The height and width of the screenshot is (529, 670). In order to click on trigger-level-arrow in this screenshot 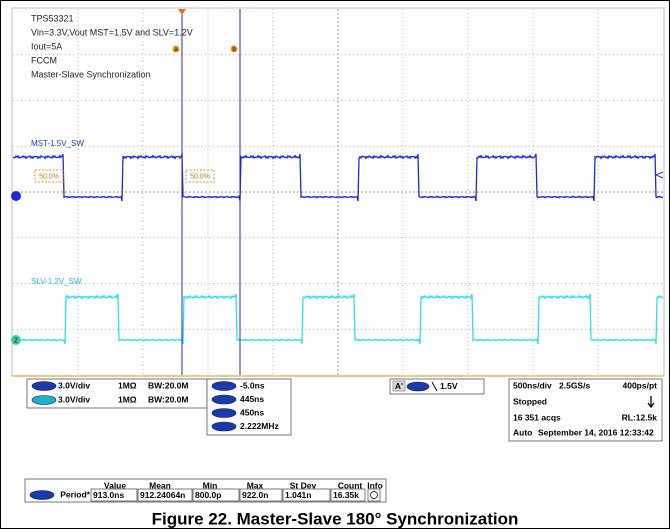, I will do `click(659, 175)`.